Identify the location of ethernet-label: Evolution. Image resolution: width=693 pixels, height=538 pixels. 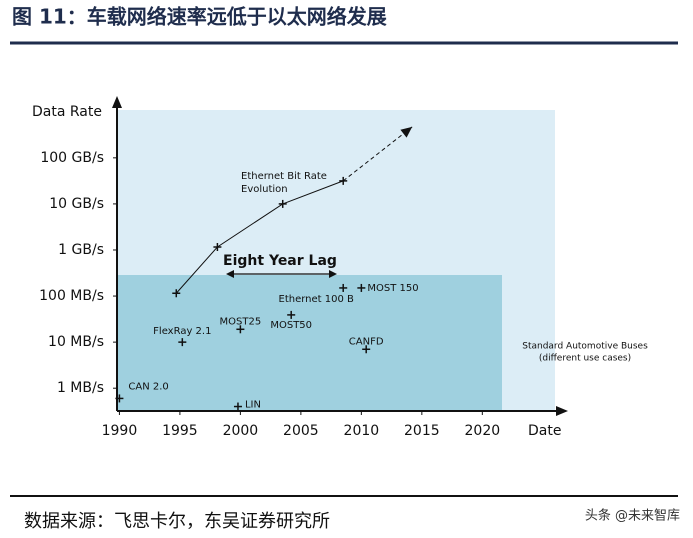
(264, 189).